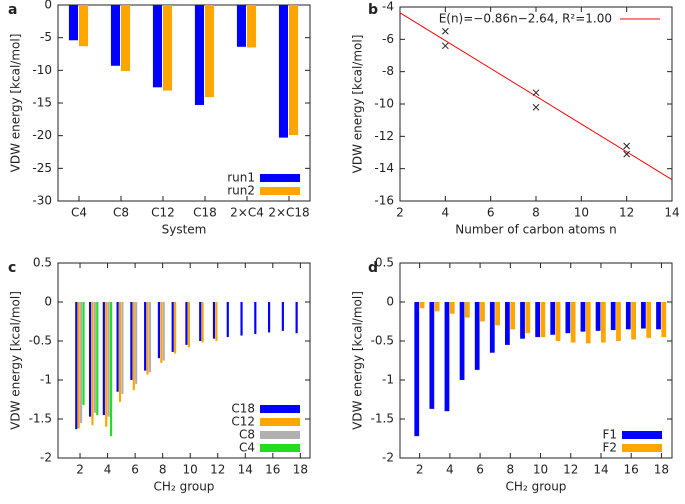 This screenshot has height=504, width=685. Describe the element at coordinates (243, 409) in the screenshot. I see `legend-label: C18` at that location.